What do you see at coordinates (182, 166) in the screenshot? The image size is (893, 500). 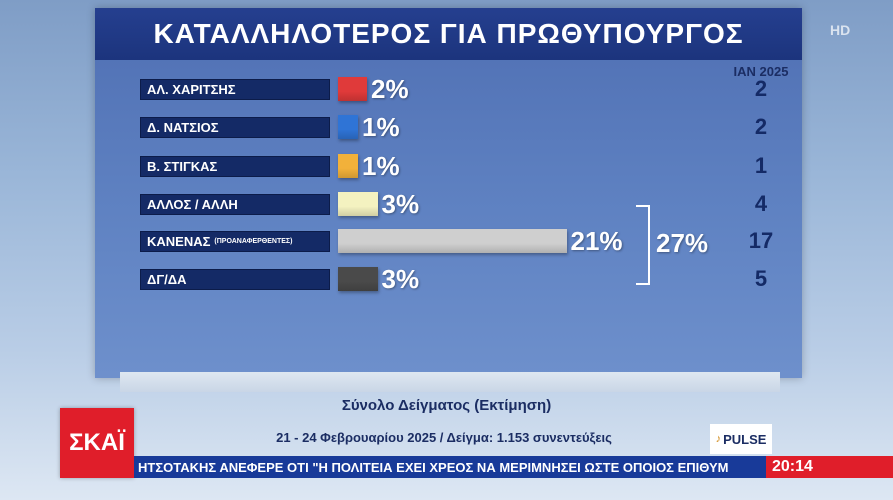 I see `category-name: Β. ΣΤΙΓΚΑΣ` at bounding box center [182, 166].